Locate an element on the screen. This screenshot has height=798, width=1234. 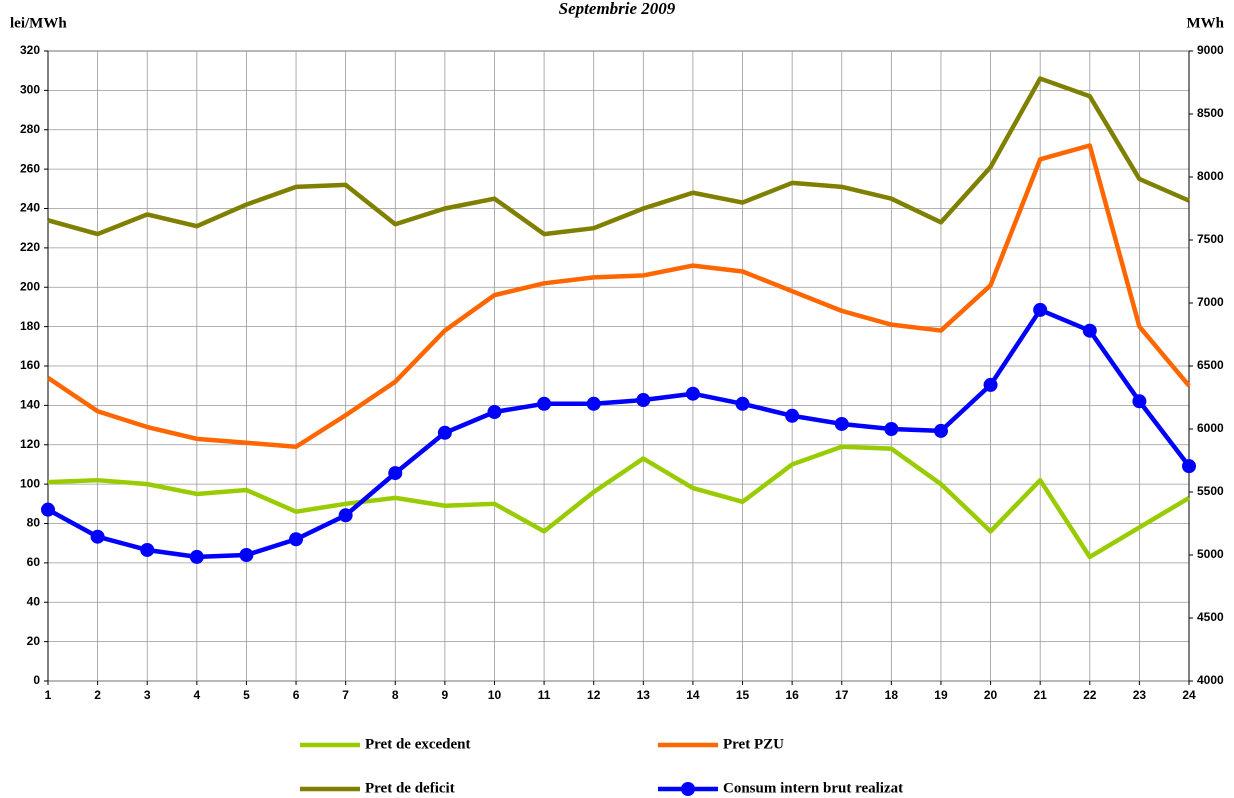
legend-label: Pret PZU is located at coordinates (753, 744).